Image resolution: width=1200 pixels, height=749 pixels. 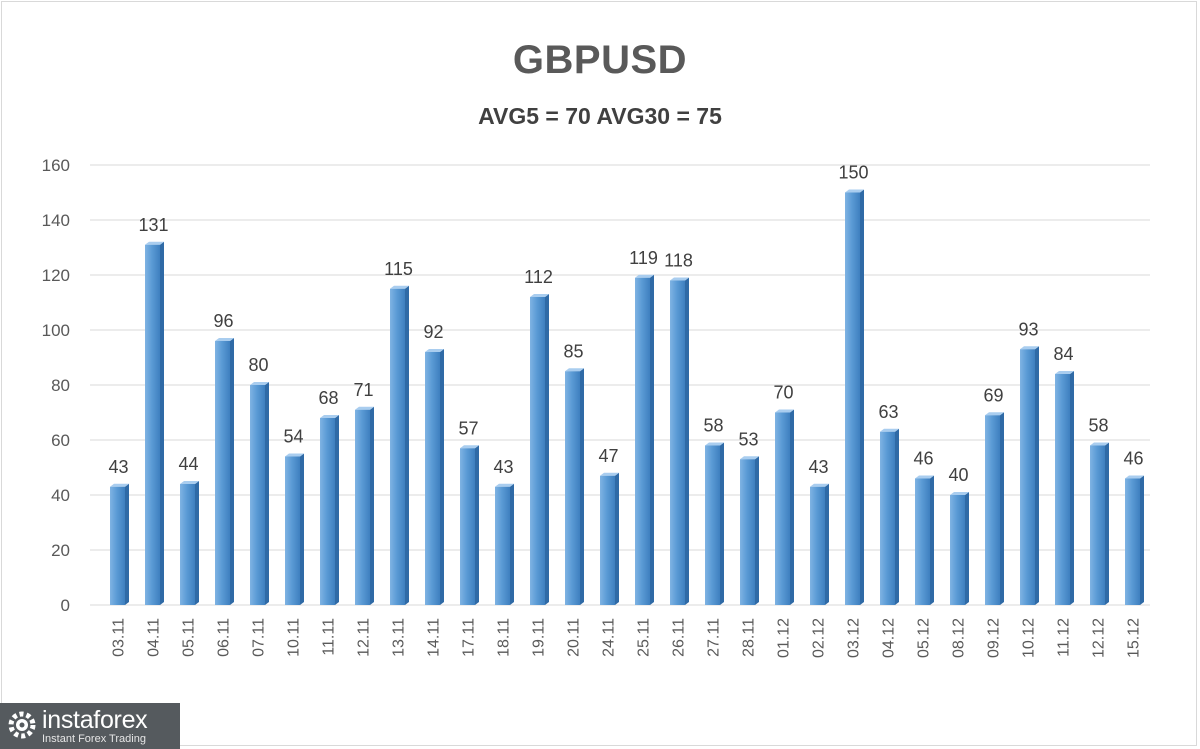 I want to click on x-tick-label: 17.11, so click(x=469, y=637).